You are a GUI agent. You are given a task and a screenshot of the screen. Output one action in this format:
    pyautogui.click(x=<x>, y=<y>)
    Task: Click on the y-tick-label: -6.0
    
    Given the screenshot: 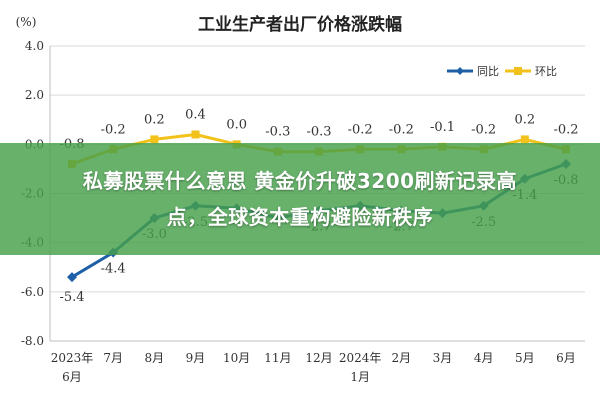 What is the action you would take?
    pyautogui.click(x=32, y=292)
    